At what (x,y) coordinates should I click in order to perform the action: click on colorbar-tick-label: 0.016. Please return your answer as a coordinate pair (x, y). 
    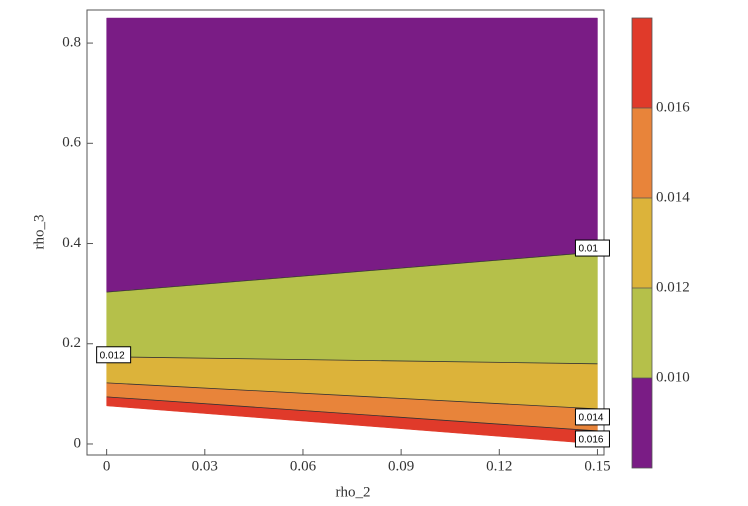
    Looking at the image, I should click on (673, 107).